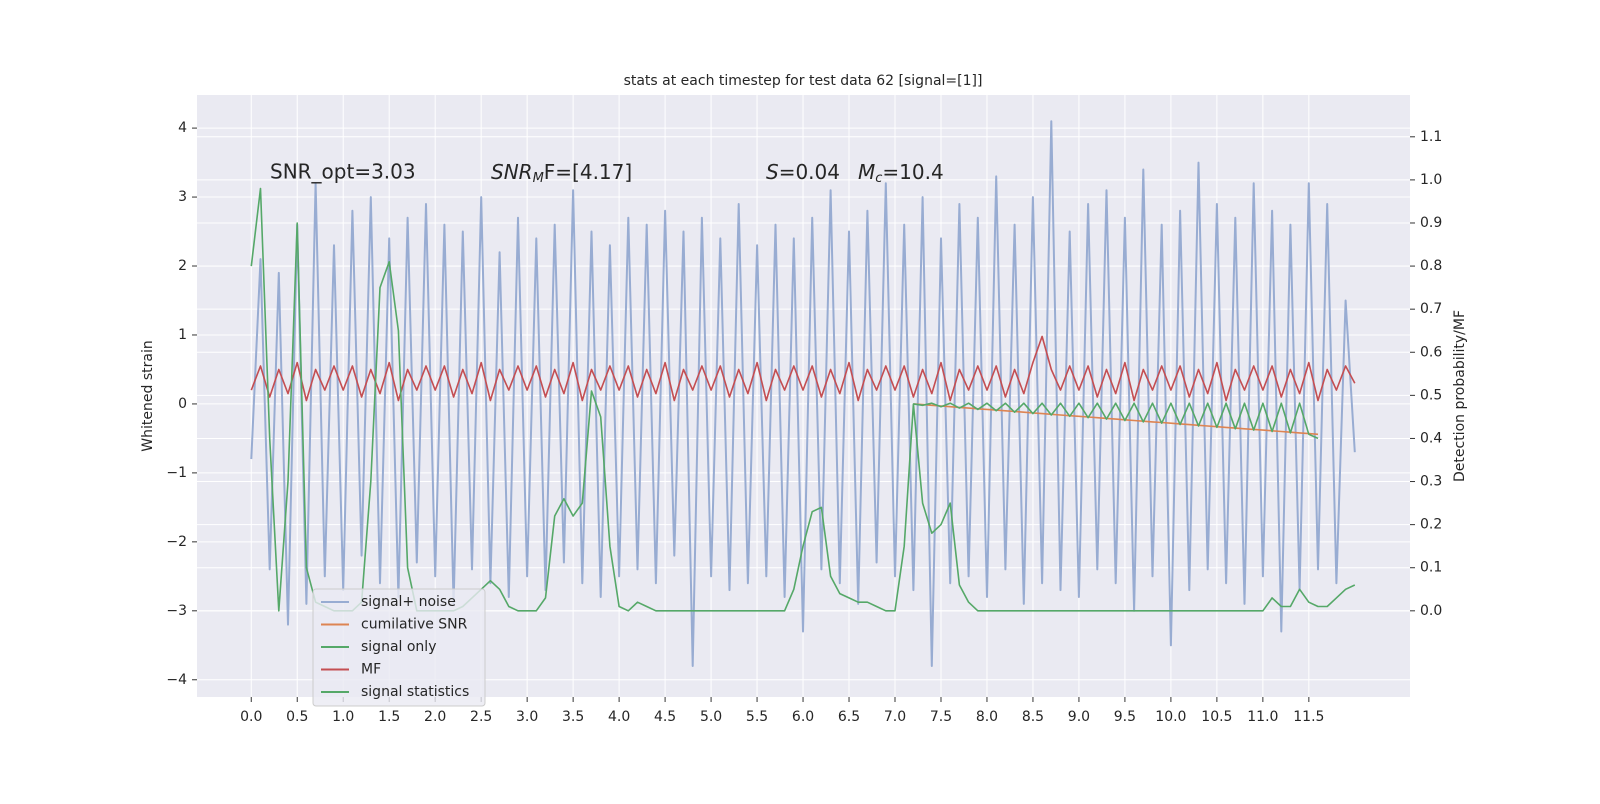  What do you see at coordinates (1308, 717) in the screenshot?
I see `x-tick-label: 11.5` at bounding box center [1308, 717].